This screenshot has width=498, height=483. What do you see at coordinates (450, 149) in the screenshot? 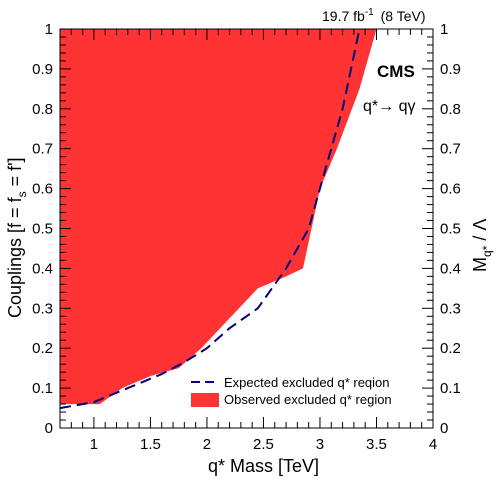
I see `y2-tick-label: 0.7` at bounding box center [450, 149].